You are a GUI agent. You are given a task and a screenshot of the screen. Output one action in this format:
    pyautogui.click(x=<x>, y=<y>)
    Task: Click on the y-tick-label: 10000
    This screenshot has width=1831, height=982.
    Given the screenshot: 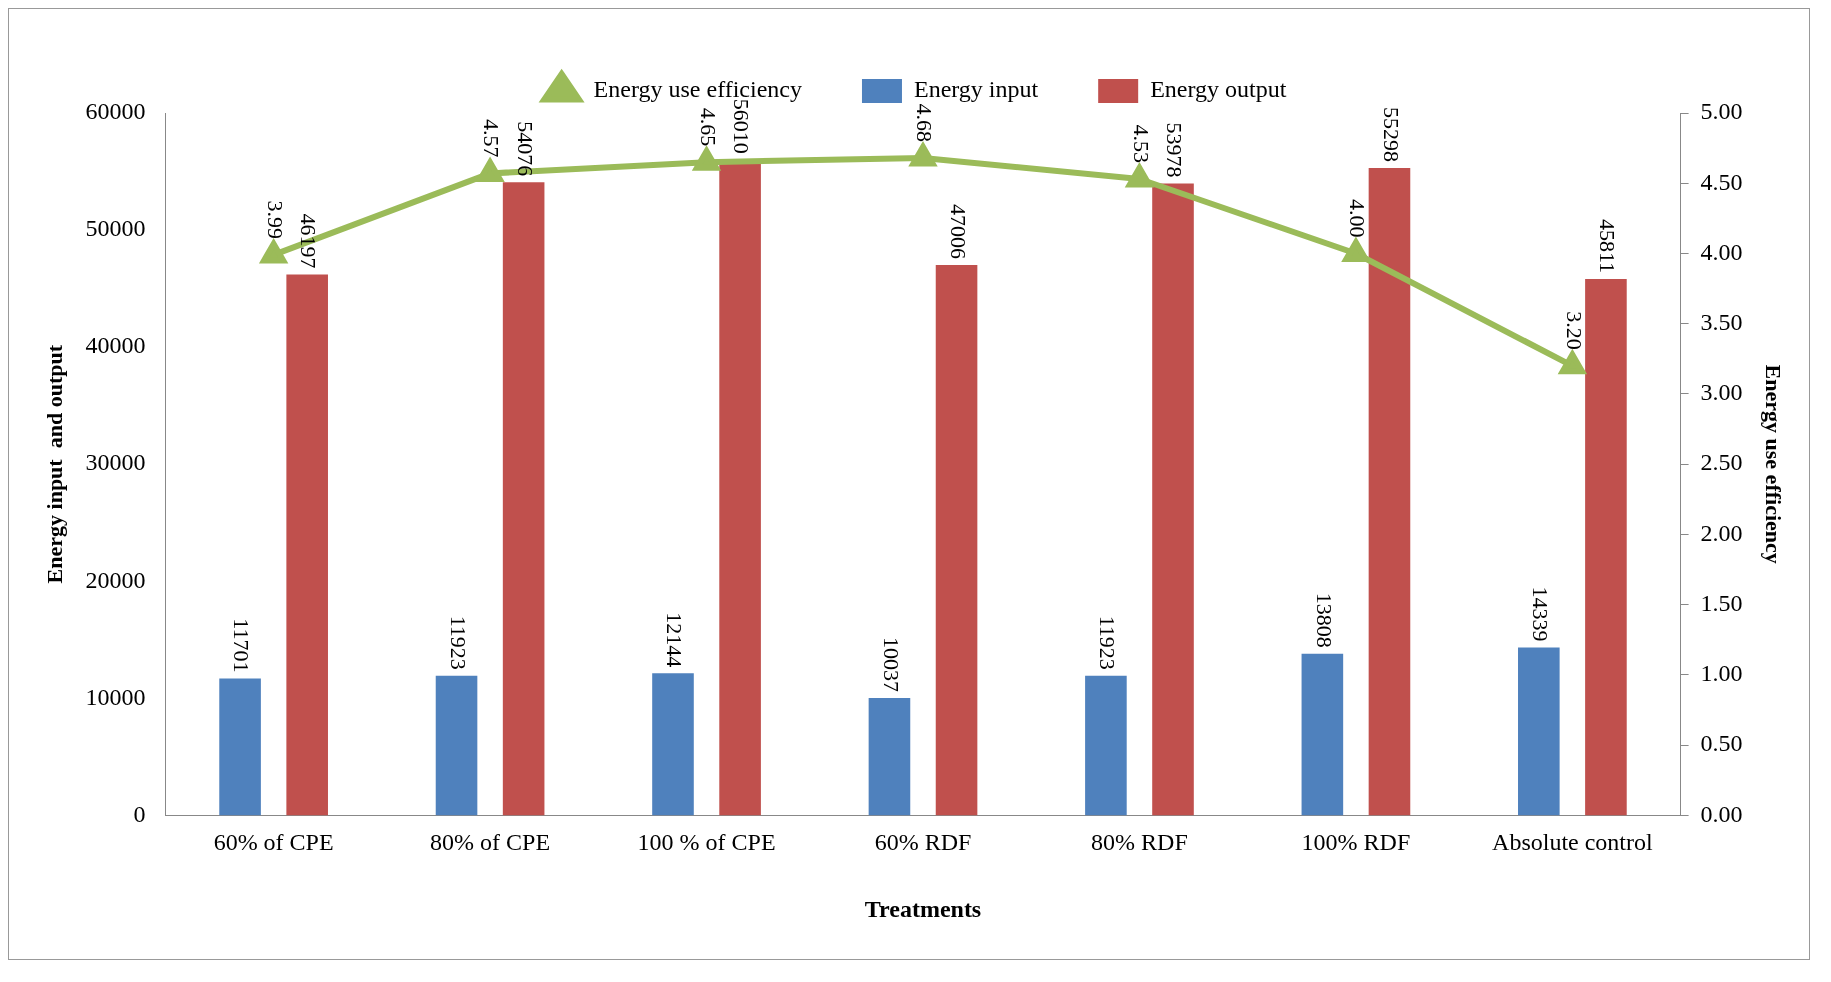 What is the action you would take?
    pyautogui.click(x=115, y=696)
    